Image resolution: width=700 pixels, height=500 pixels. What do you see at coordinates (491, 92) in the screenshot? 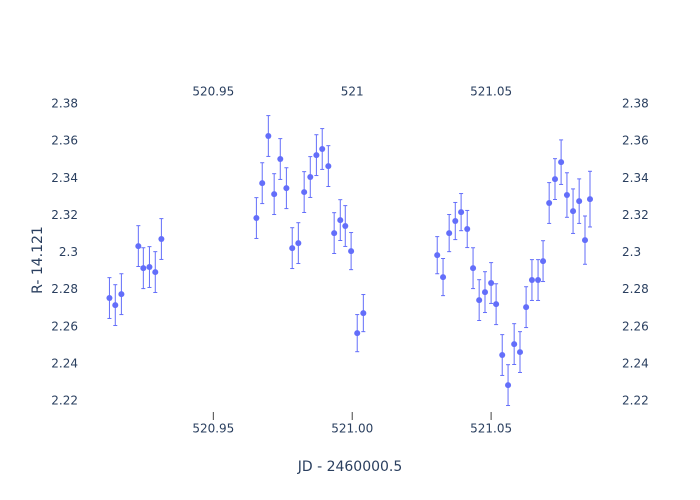
I see `x2-tick-label: 521.05` at bounding box center [491, 92].